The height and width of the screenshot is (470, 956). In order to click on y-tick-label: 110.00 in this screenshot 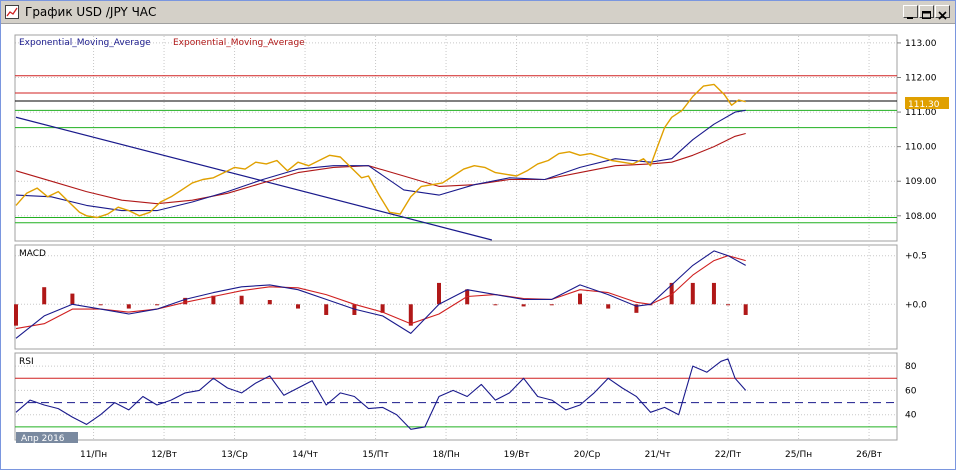, I will do `click(921, 148)`.